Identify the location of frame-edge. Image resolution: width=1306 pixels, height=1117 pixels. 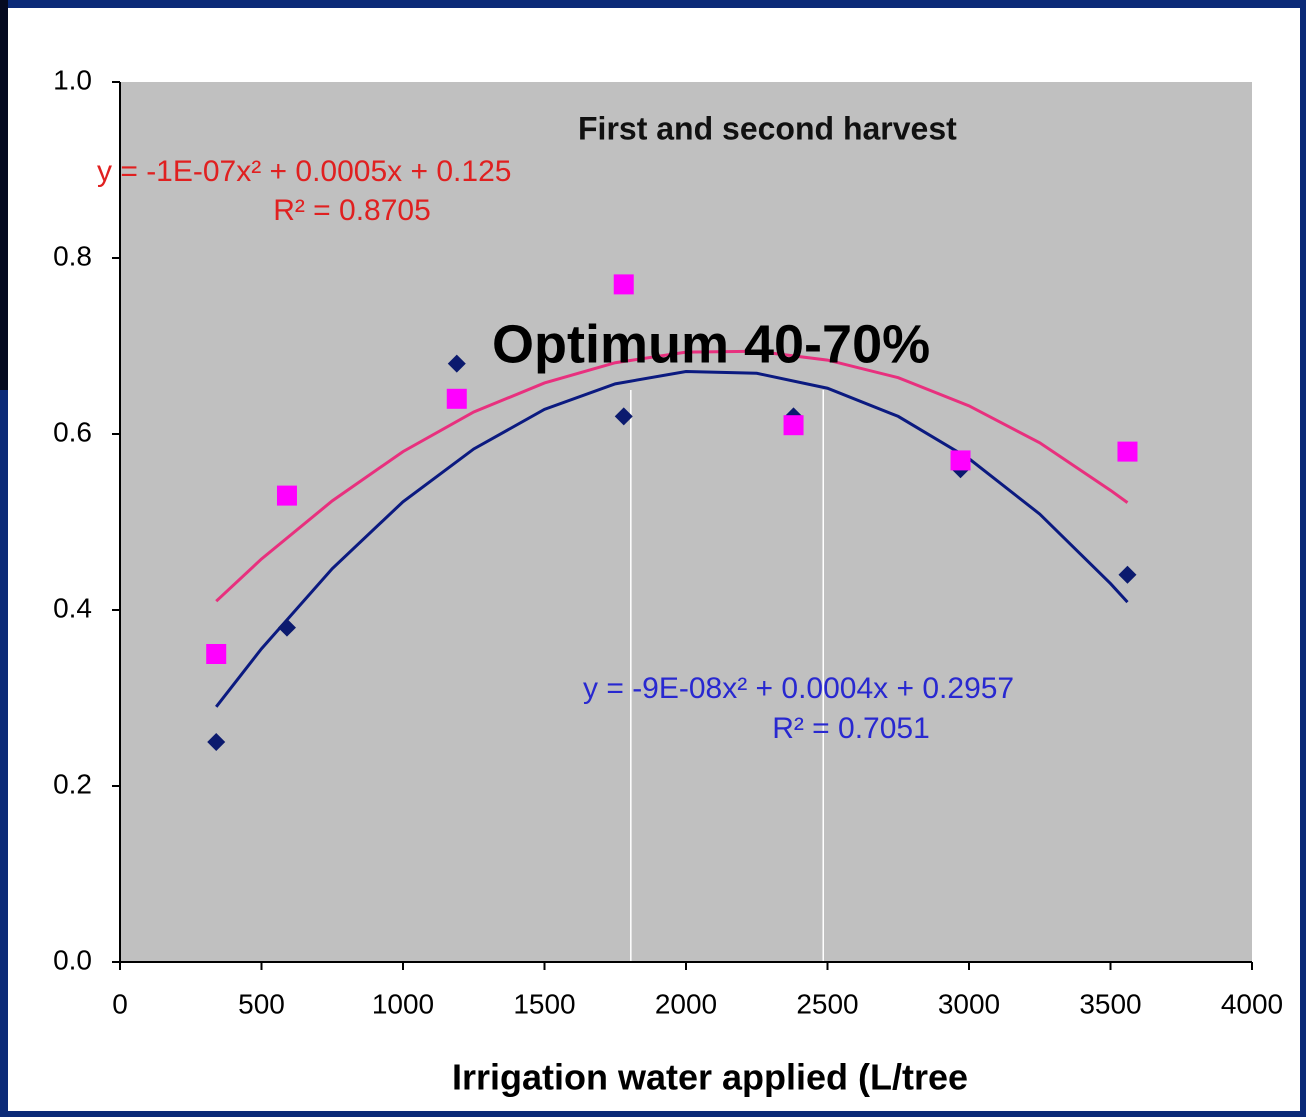
(4, 195).